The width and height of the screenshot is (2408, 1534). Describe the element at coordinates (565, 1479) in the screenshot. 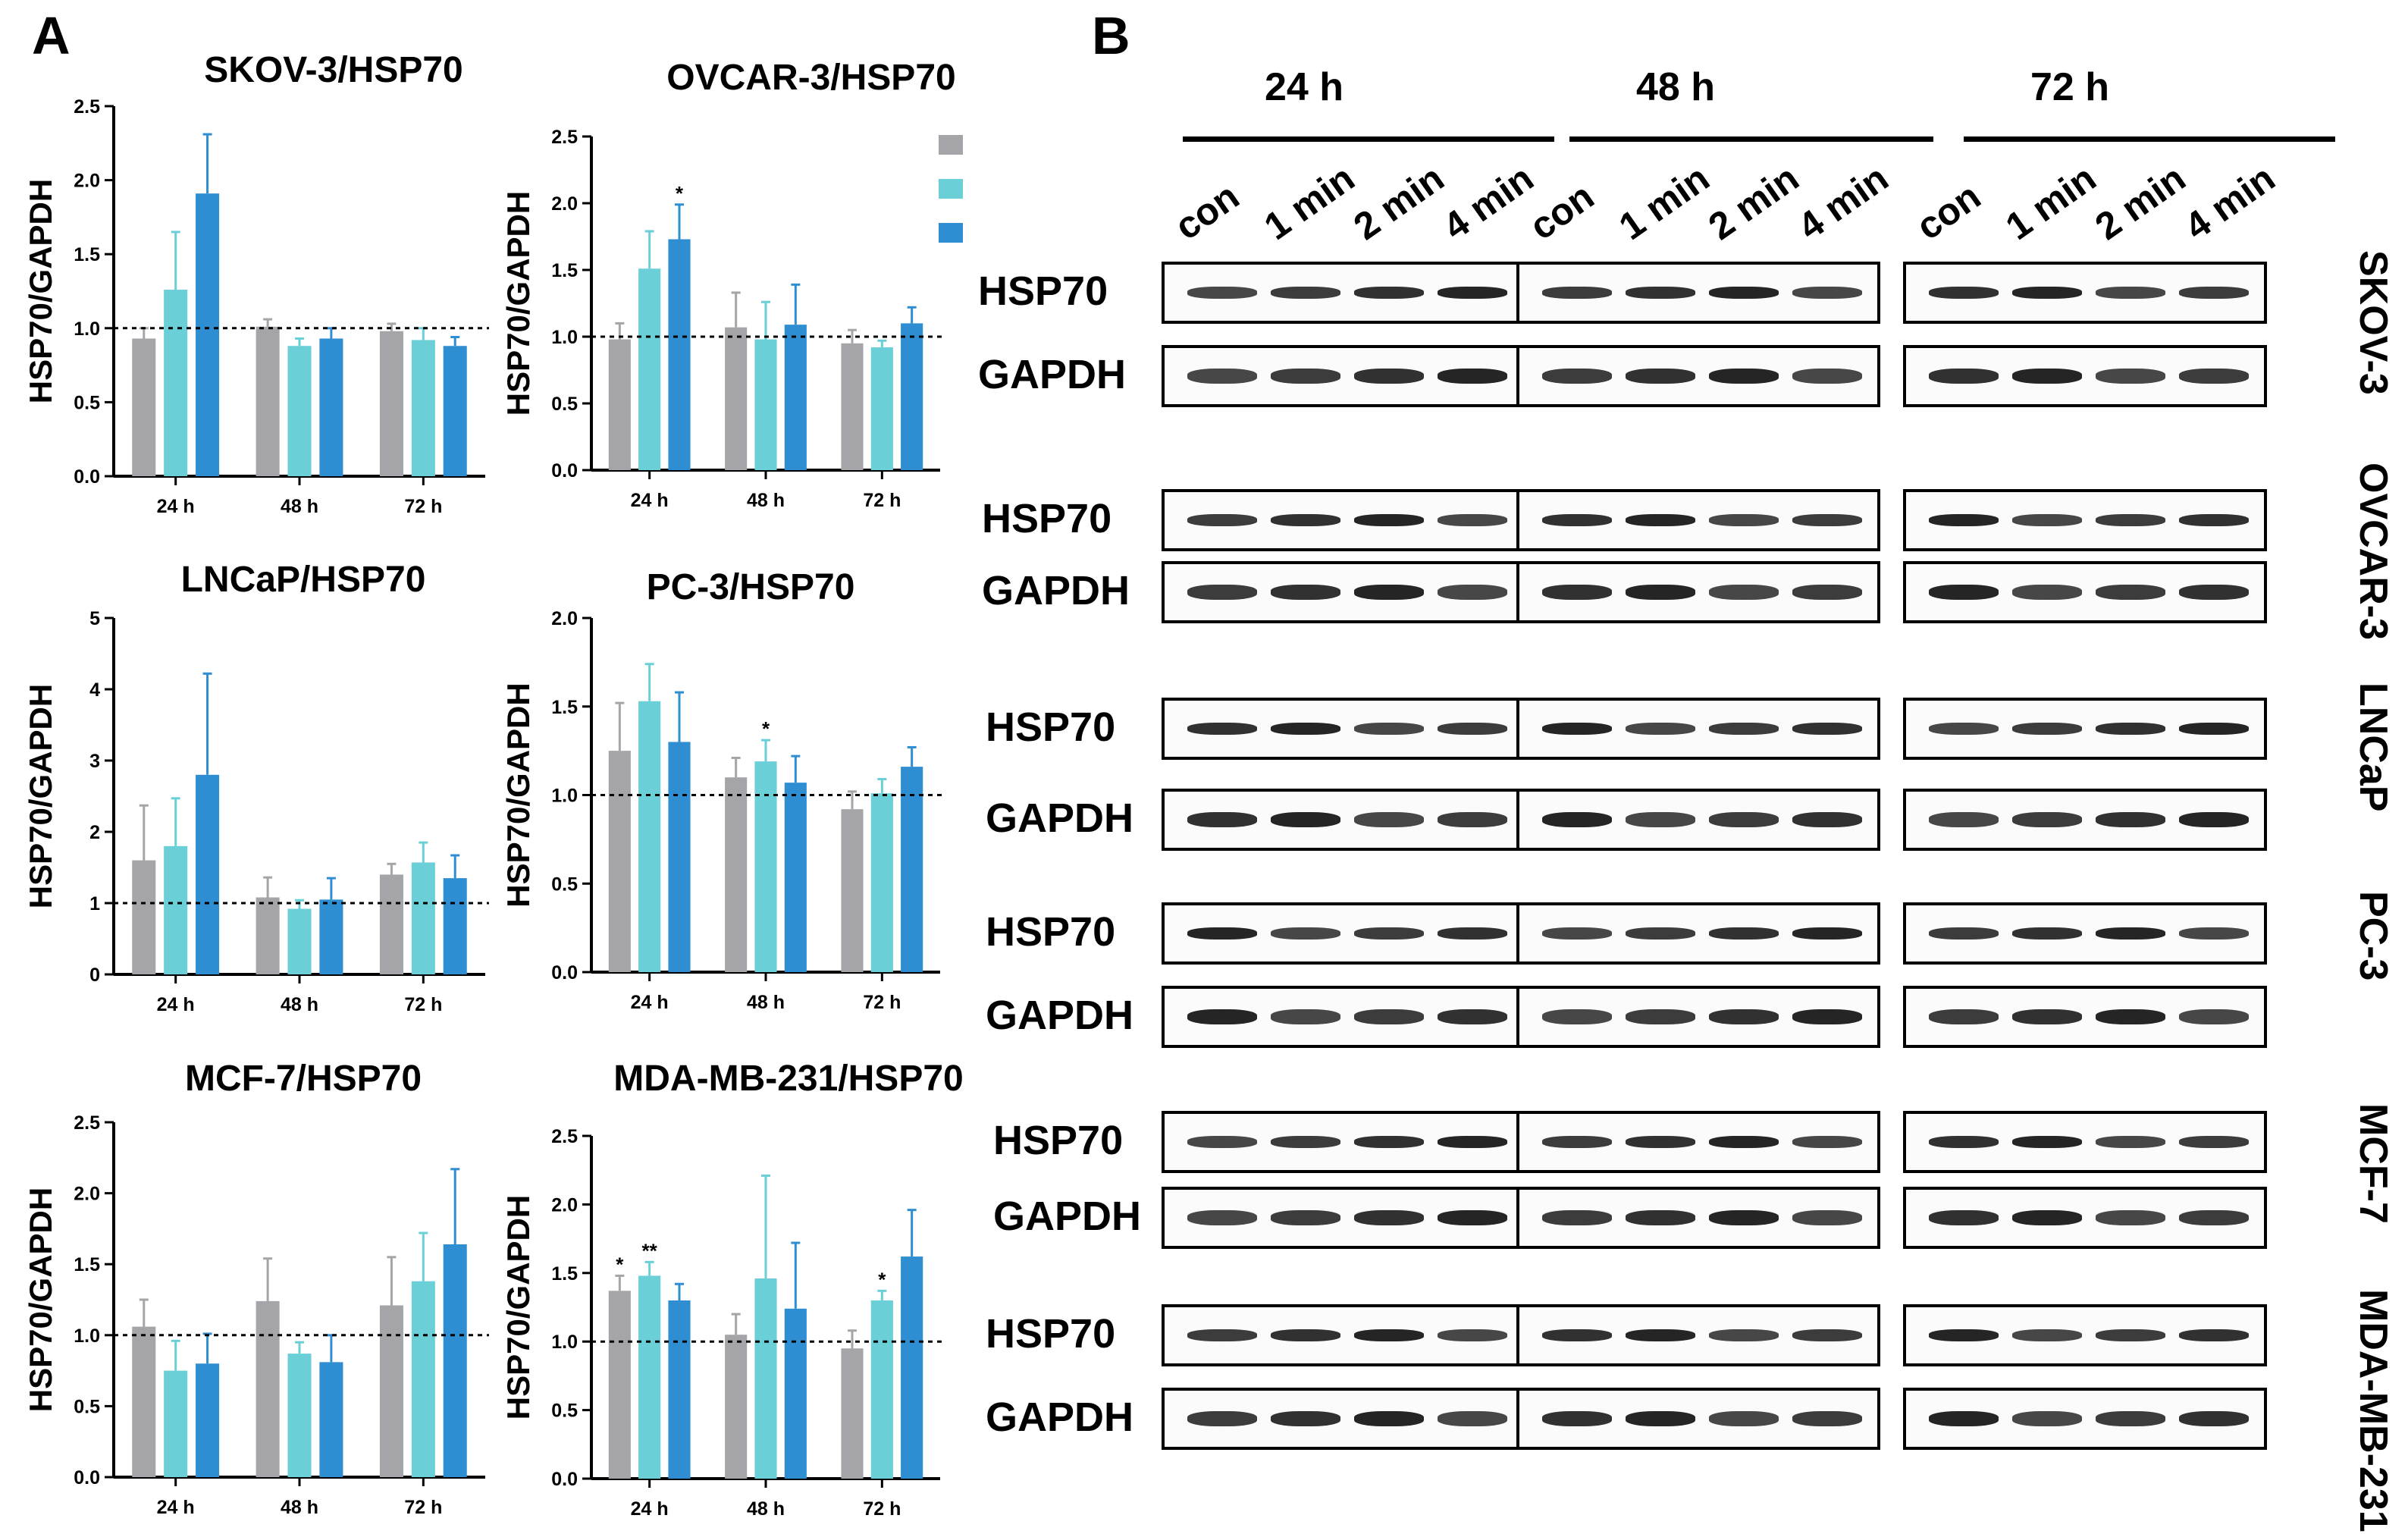

I see `y-tick-label: 0.0` at that location.